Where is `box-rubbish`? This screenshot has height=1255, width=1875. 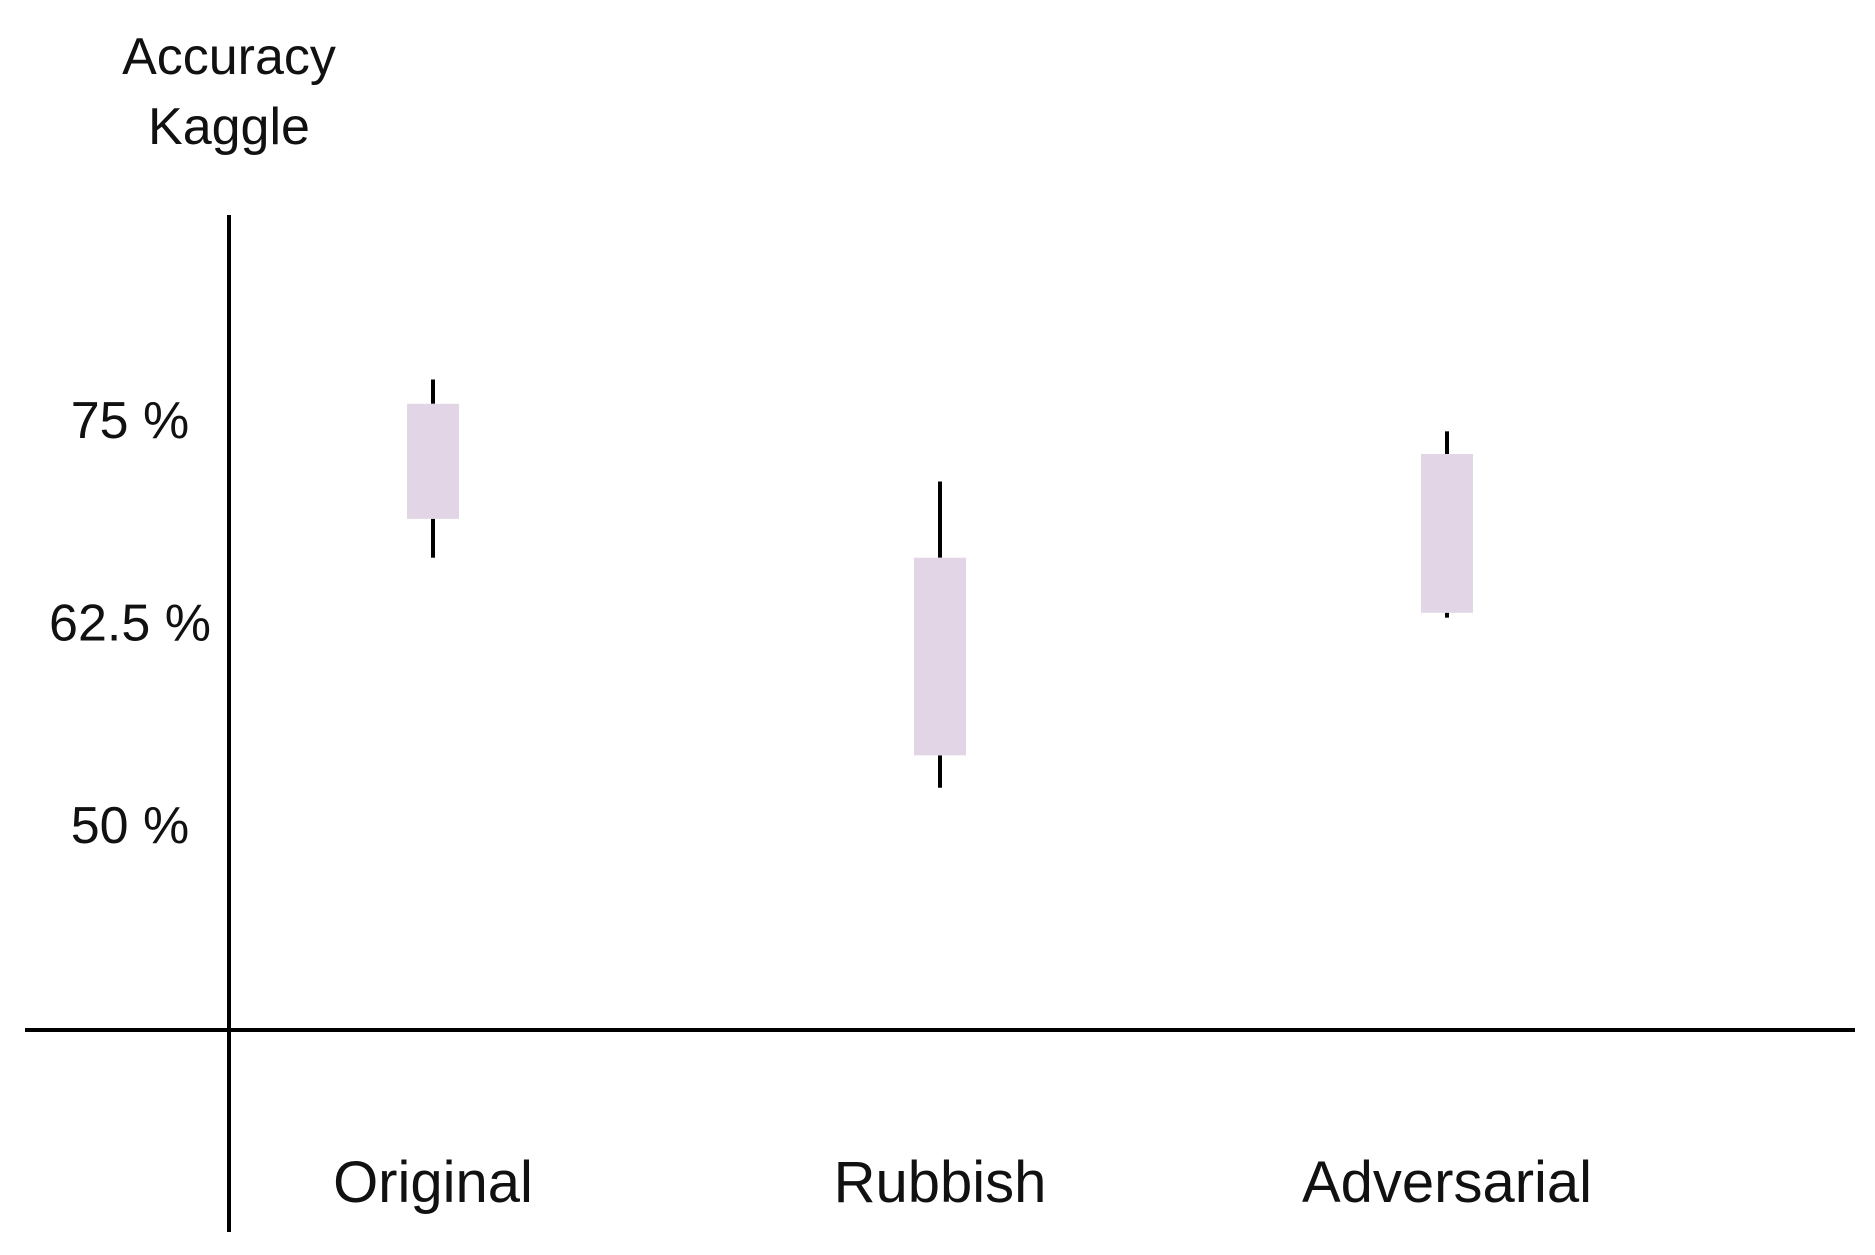 box-rubbish is located at coordinates (940, 634).